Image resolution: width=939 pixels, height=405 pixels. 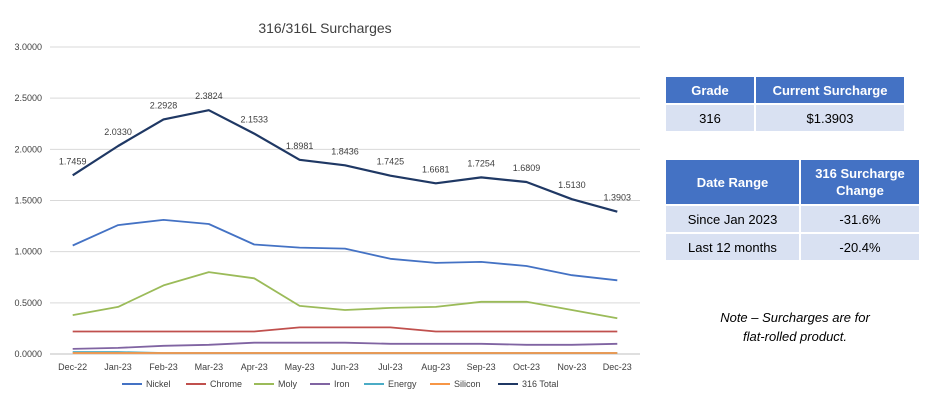 I want to click on data-label: 2.2928, so click(x=164, y=105).